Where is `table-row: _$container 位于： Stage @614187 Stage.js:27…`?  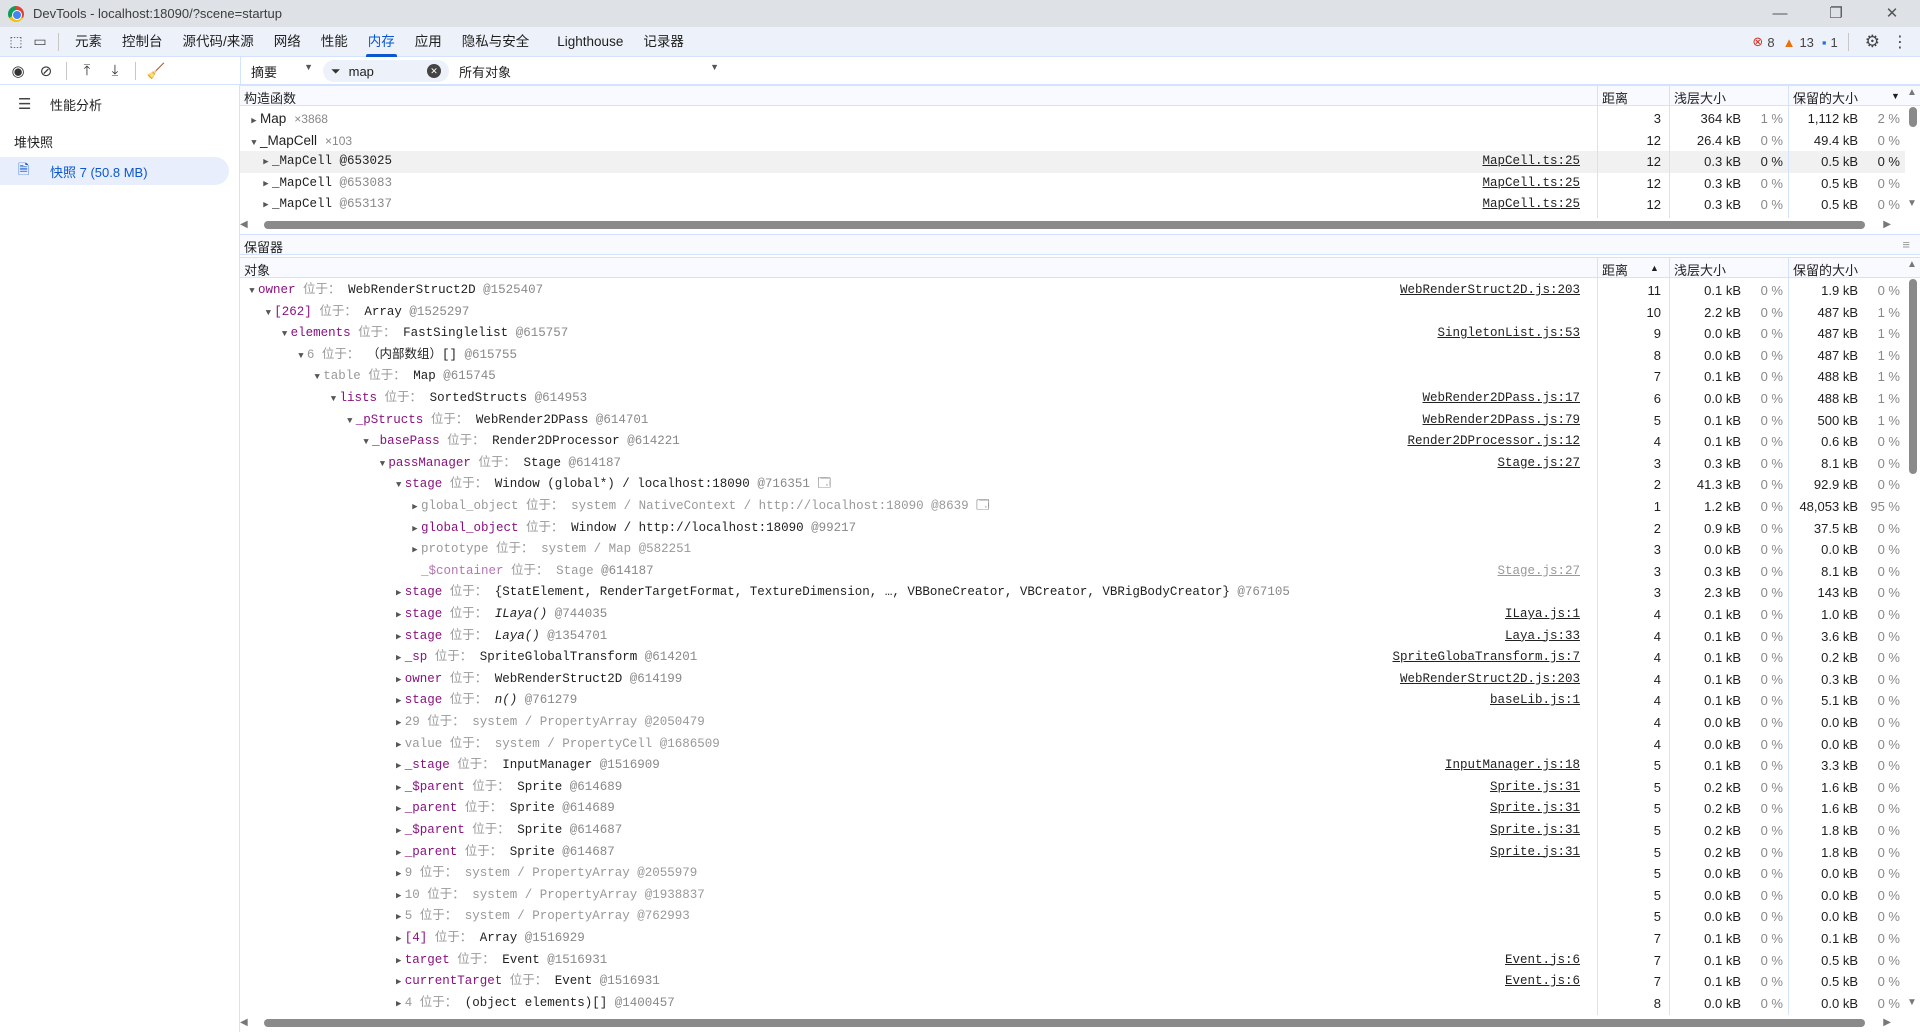
table-row: _$container 位于： Stage @614187 Stage.js:27… is located at coordinates (1072, 572).